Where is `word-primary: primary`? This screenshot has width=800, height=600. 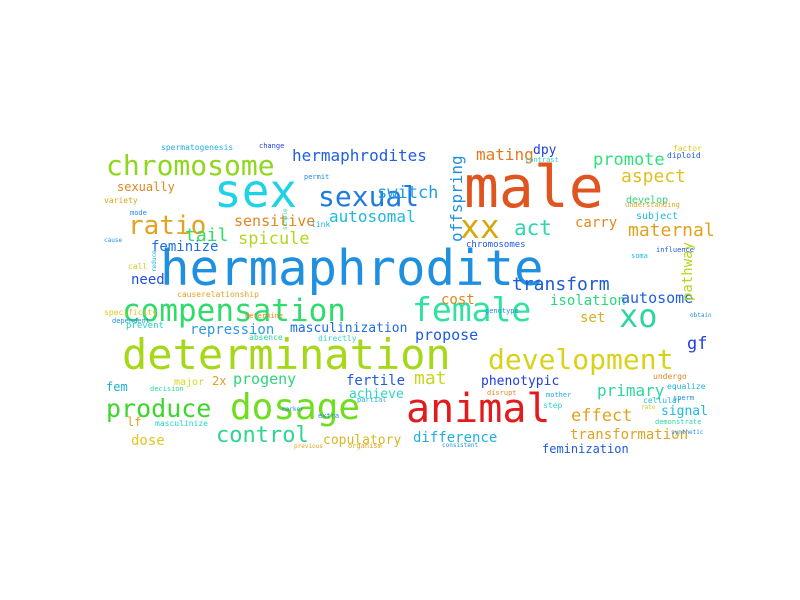
word-primary: primary is located at coordinates (631, 390).